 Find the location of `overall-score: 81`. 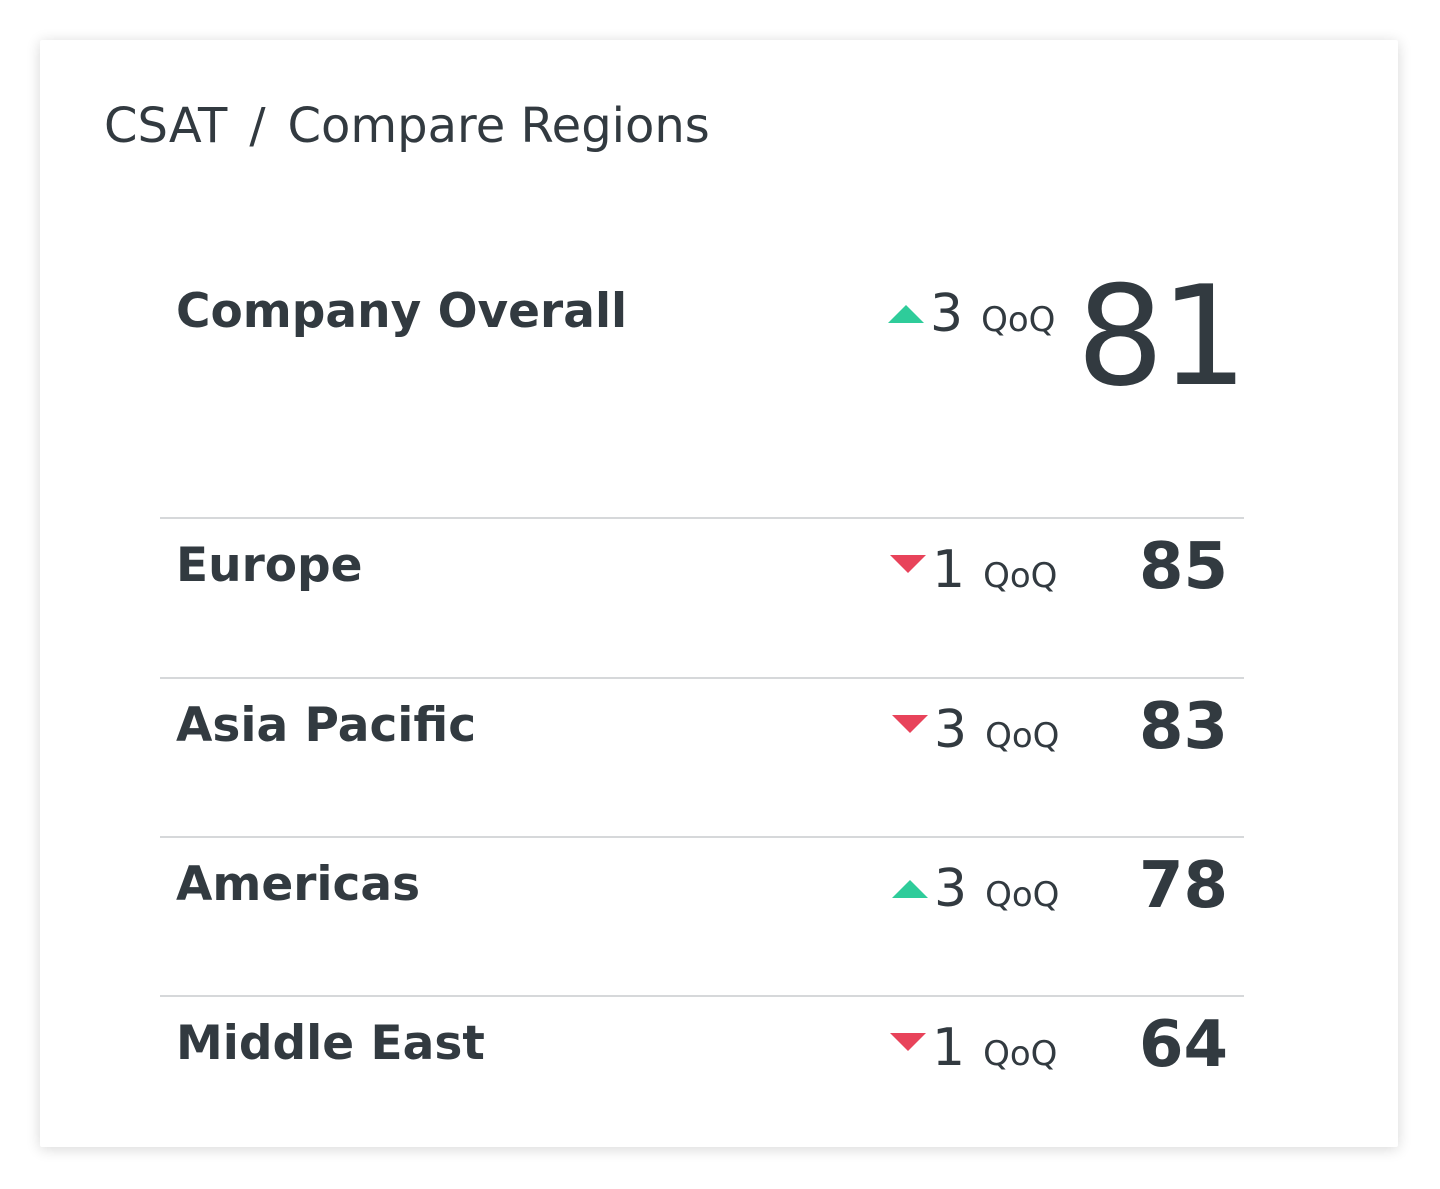

overall-score: 81 is located at coordinates (1162, 336).